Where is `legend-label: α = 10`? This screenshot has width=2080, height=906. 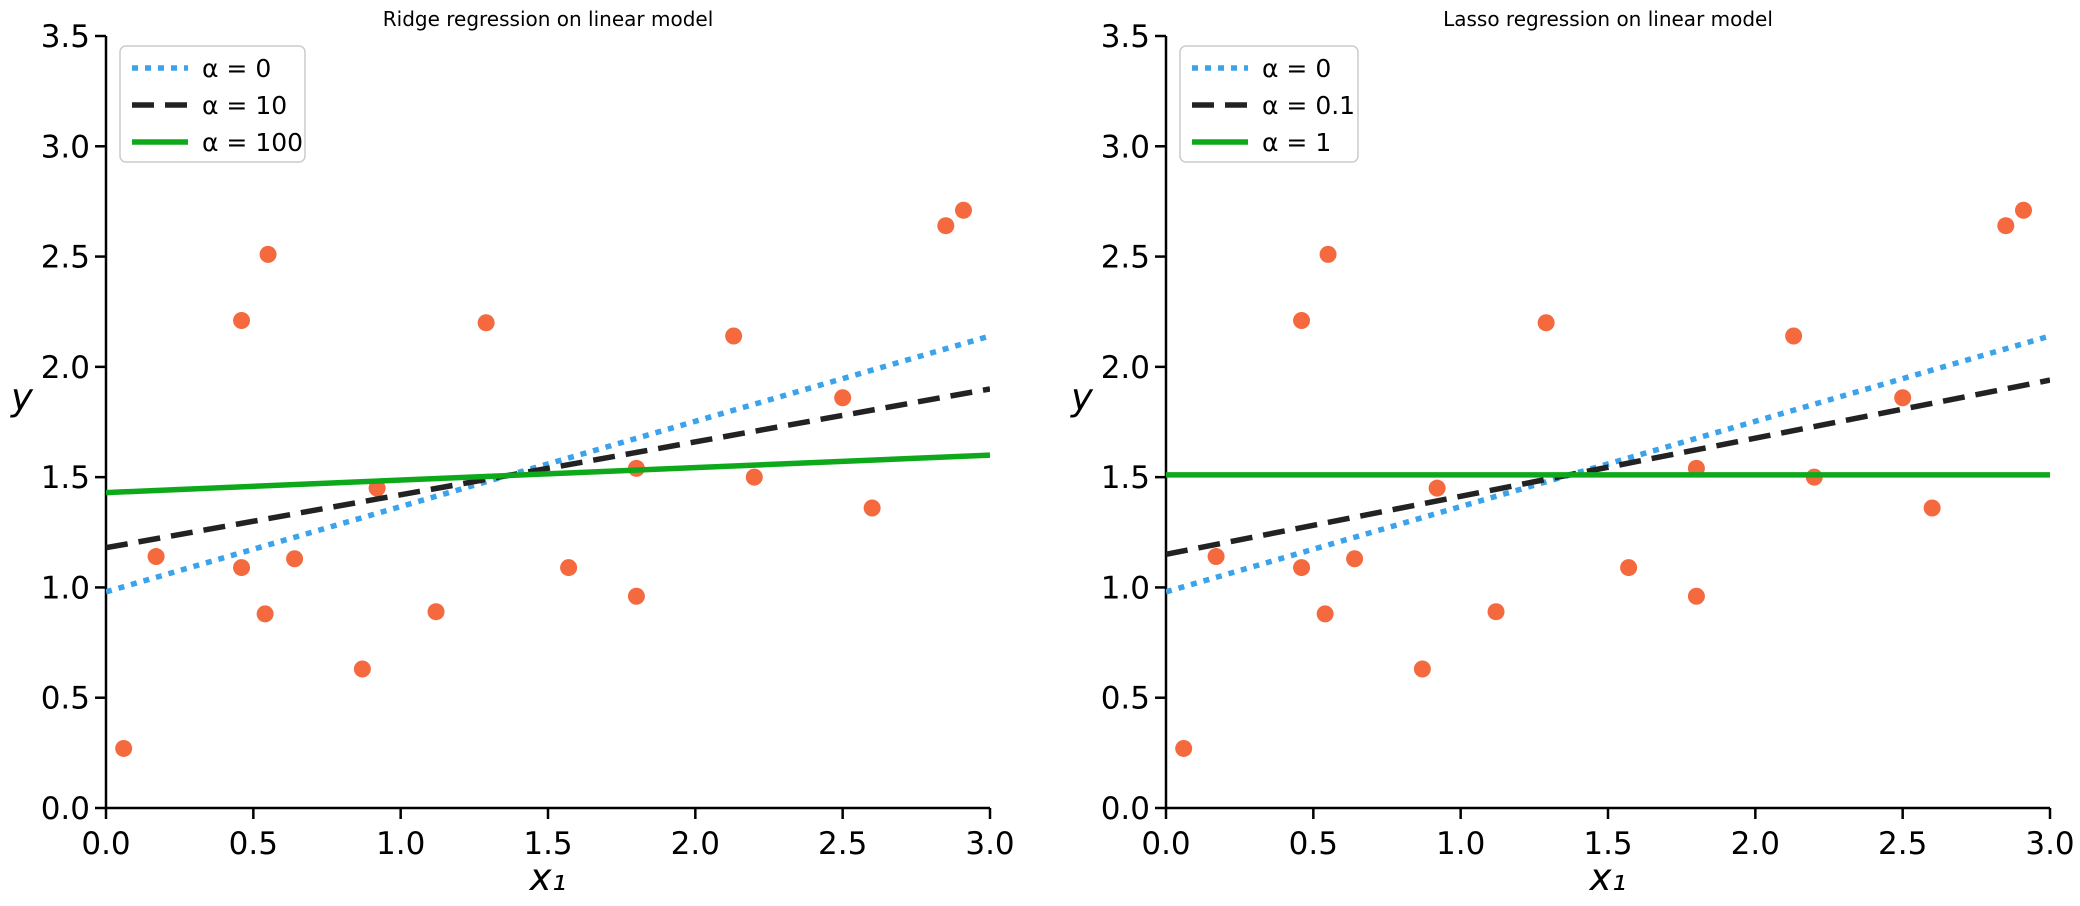 legend-label: α = 10 is located at coordinates (244, 105).